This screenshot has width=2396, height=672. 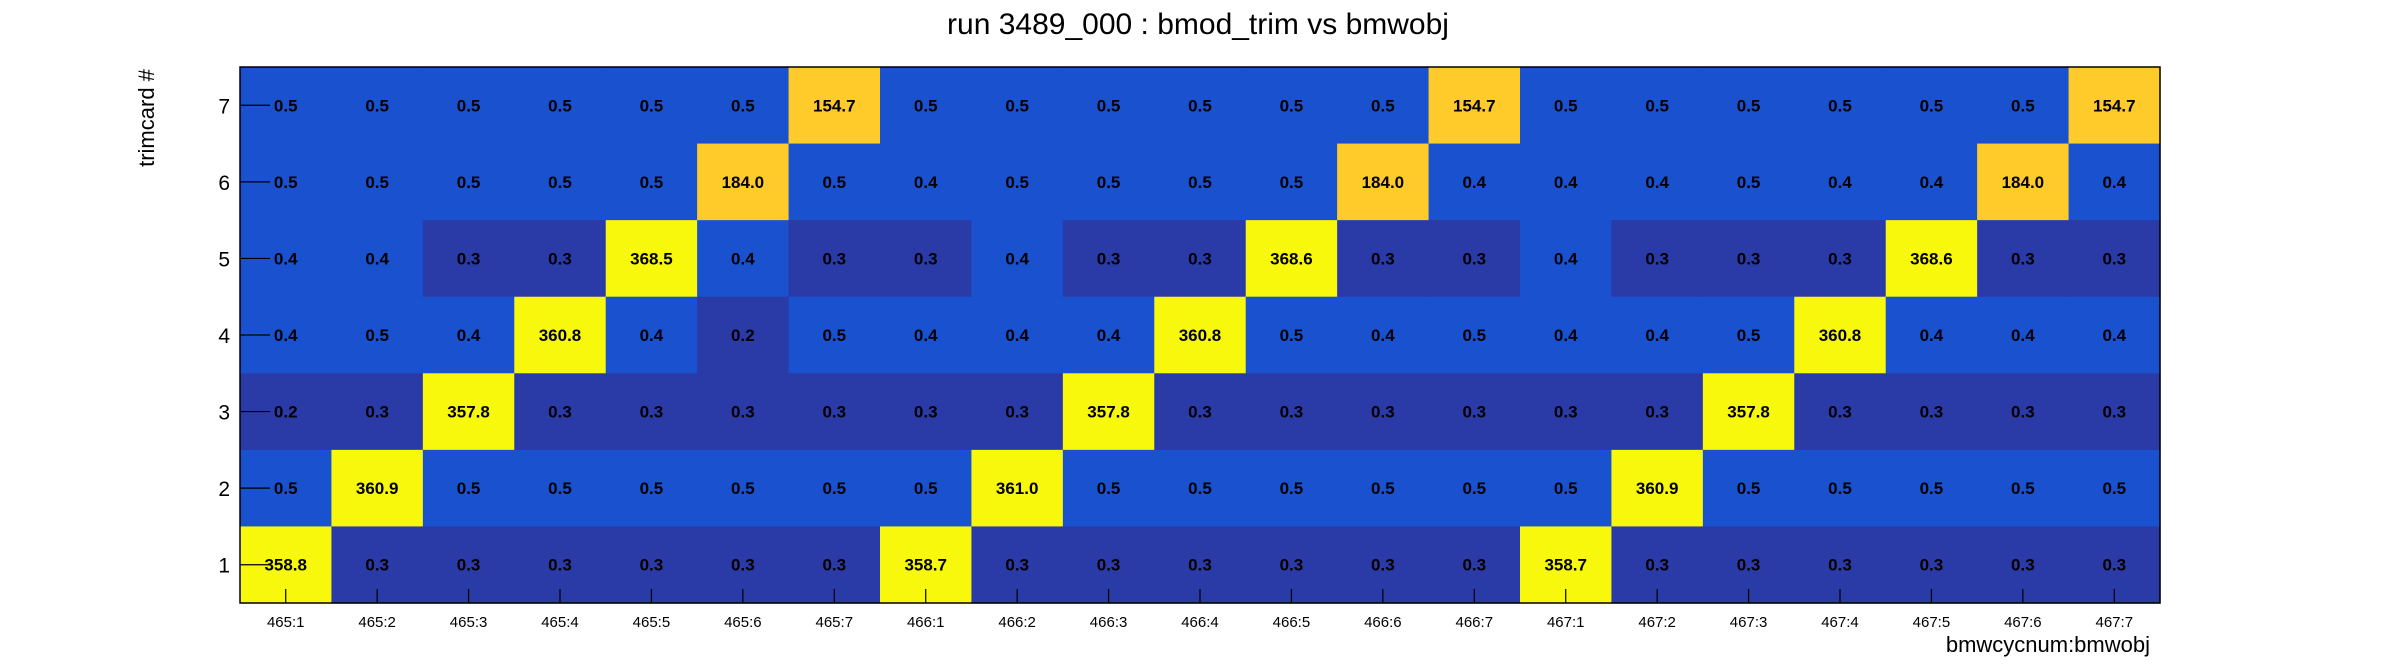 I want to click on heatmap-cell-label: 357.8, so click(x=1748, y=412).